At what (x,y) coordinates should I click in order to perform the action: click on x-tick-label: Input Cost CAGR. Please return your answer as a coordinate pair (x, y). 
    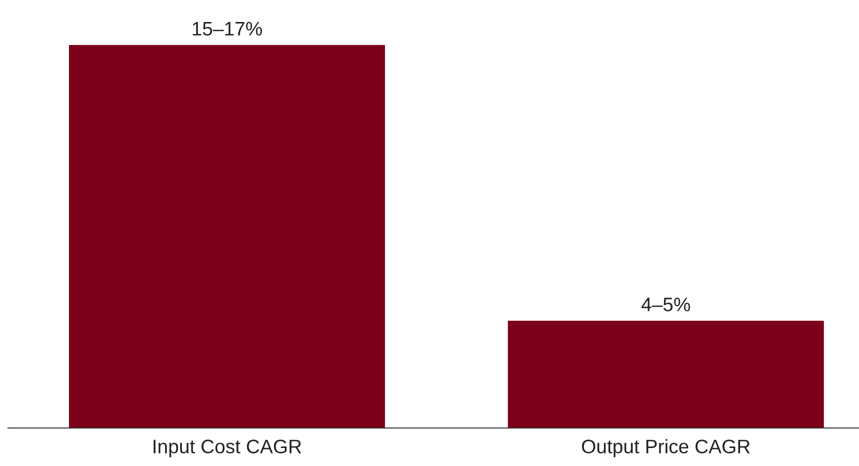
    Looking at the image, I should click on (228, 449).